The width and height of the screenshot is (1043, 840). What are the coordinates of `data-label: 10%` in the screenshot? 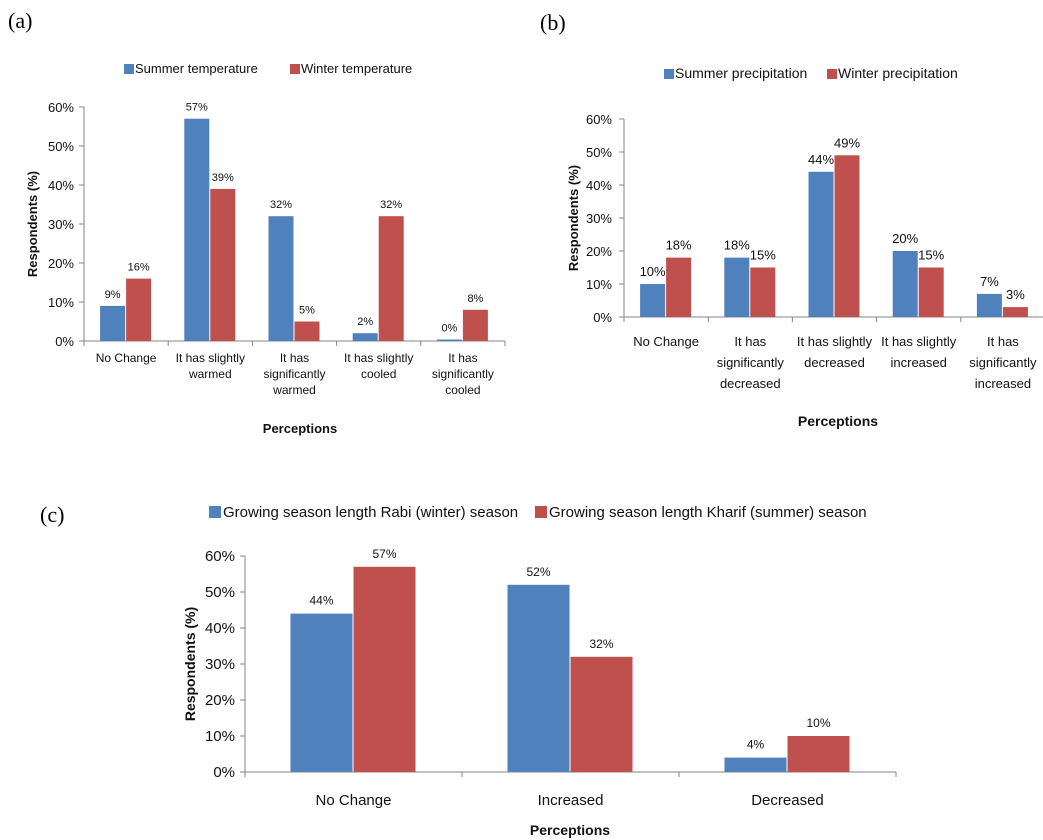 It's located at (653, 271).